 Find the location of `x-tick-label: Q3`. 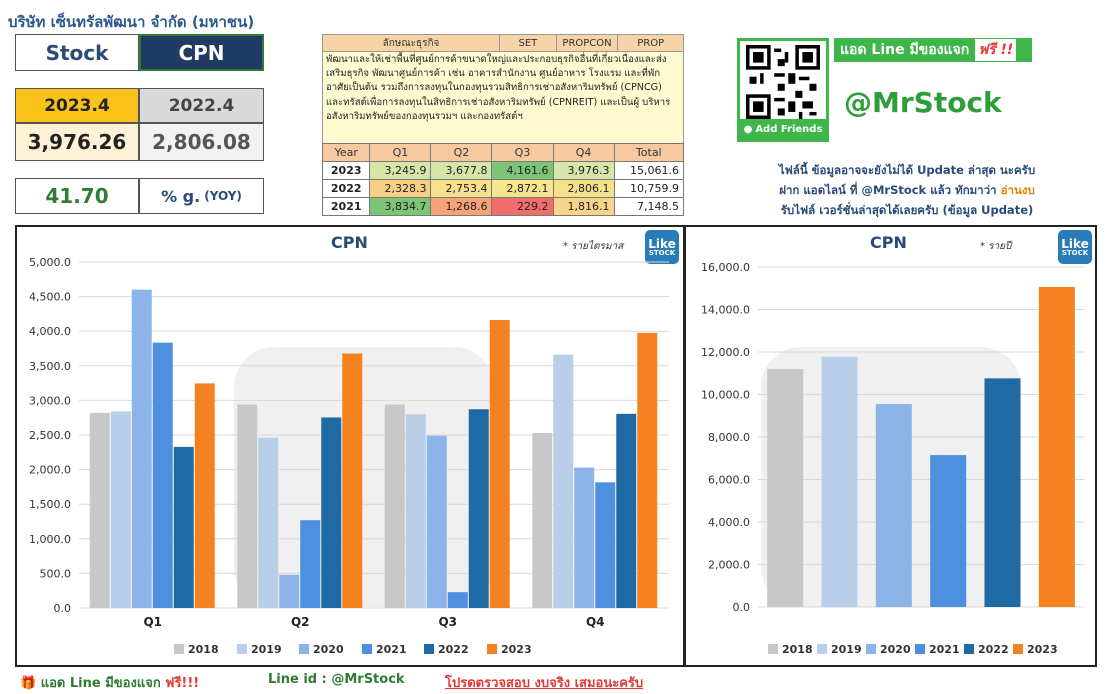

x-tick-label: Q3 is located at coordinates (447, 622).